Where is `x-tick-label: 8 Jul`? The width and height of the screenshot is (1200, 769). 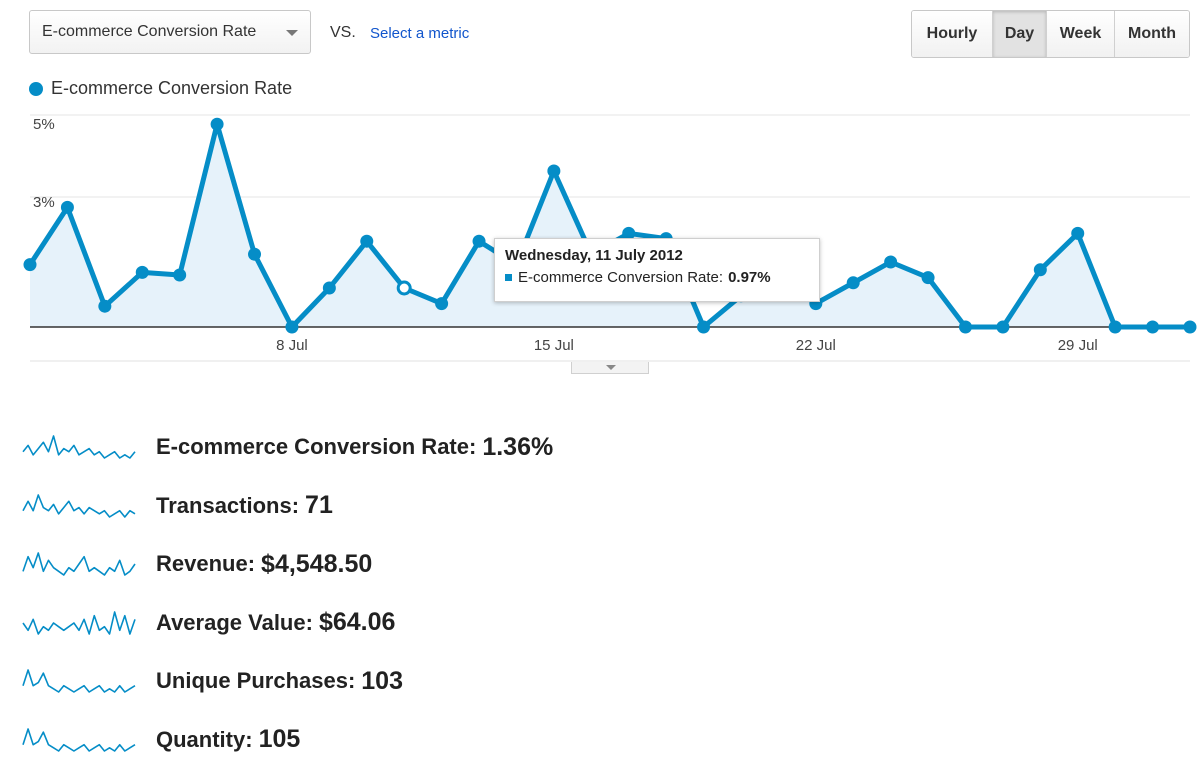
x-tick-label: 8 Jul is located at coordinates (292, 345).